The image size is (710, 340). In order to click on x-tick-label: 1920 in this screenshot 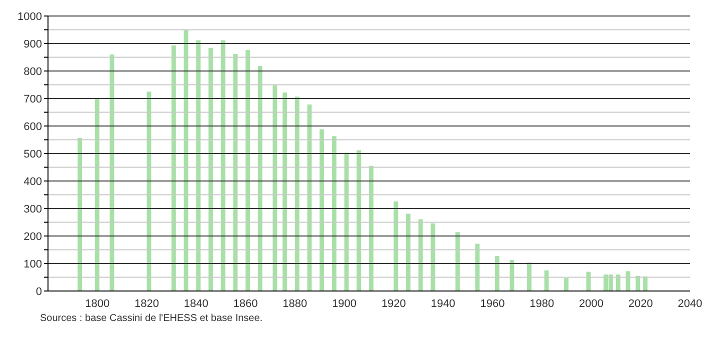, I will do `click(393, 304)`.